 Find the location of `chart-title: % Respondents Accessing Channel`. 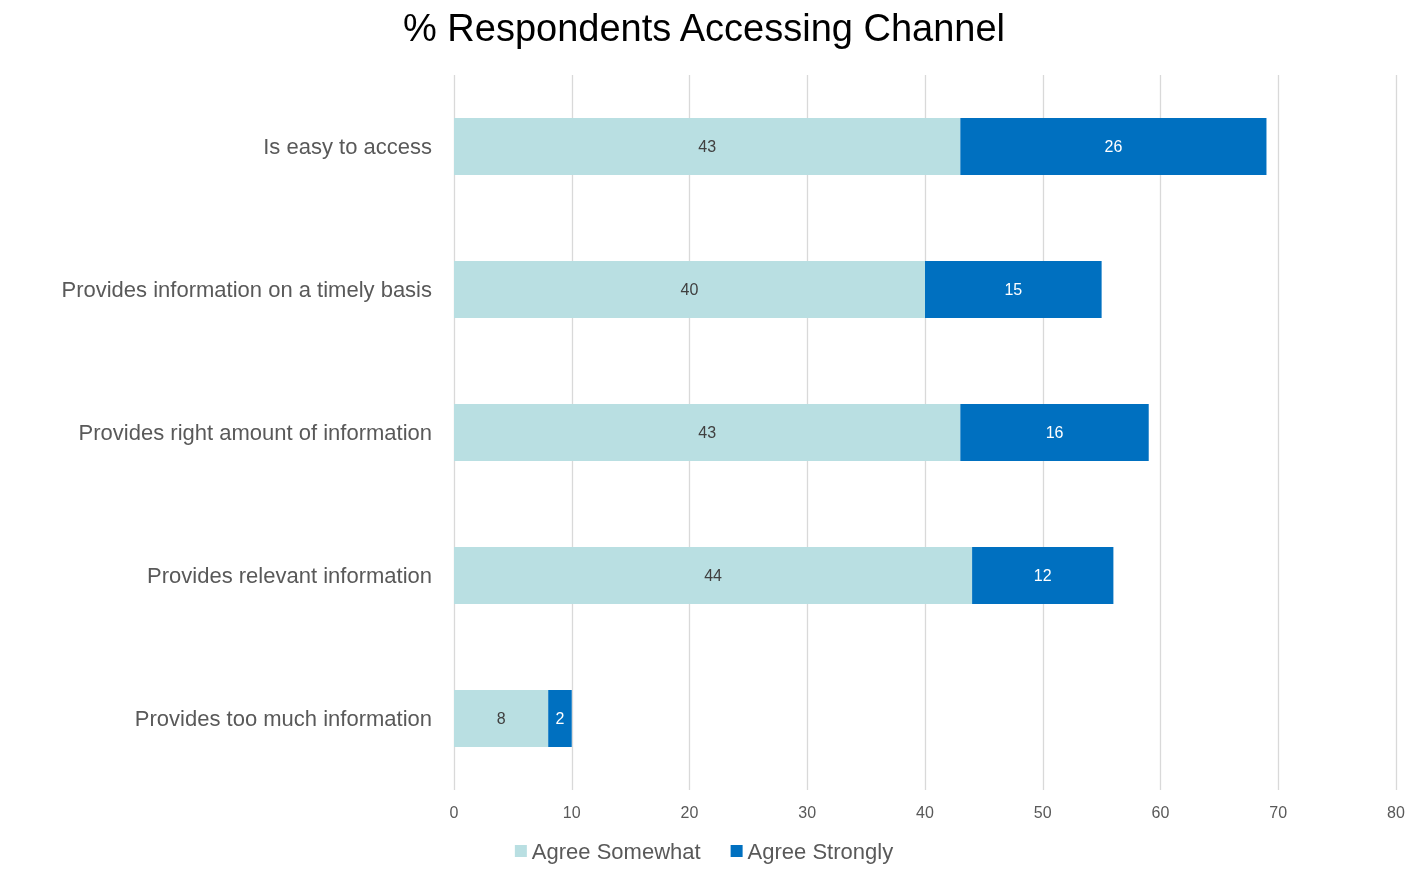

chart-title: % Respondents Accessing Channel is located at coordinates (704, 28).